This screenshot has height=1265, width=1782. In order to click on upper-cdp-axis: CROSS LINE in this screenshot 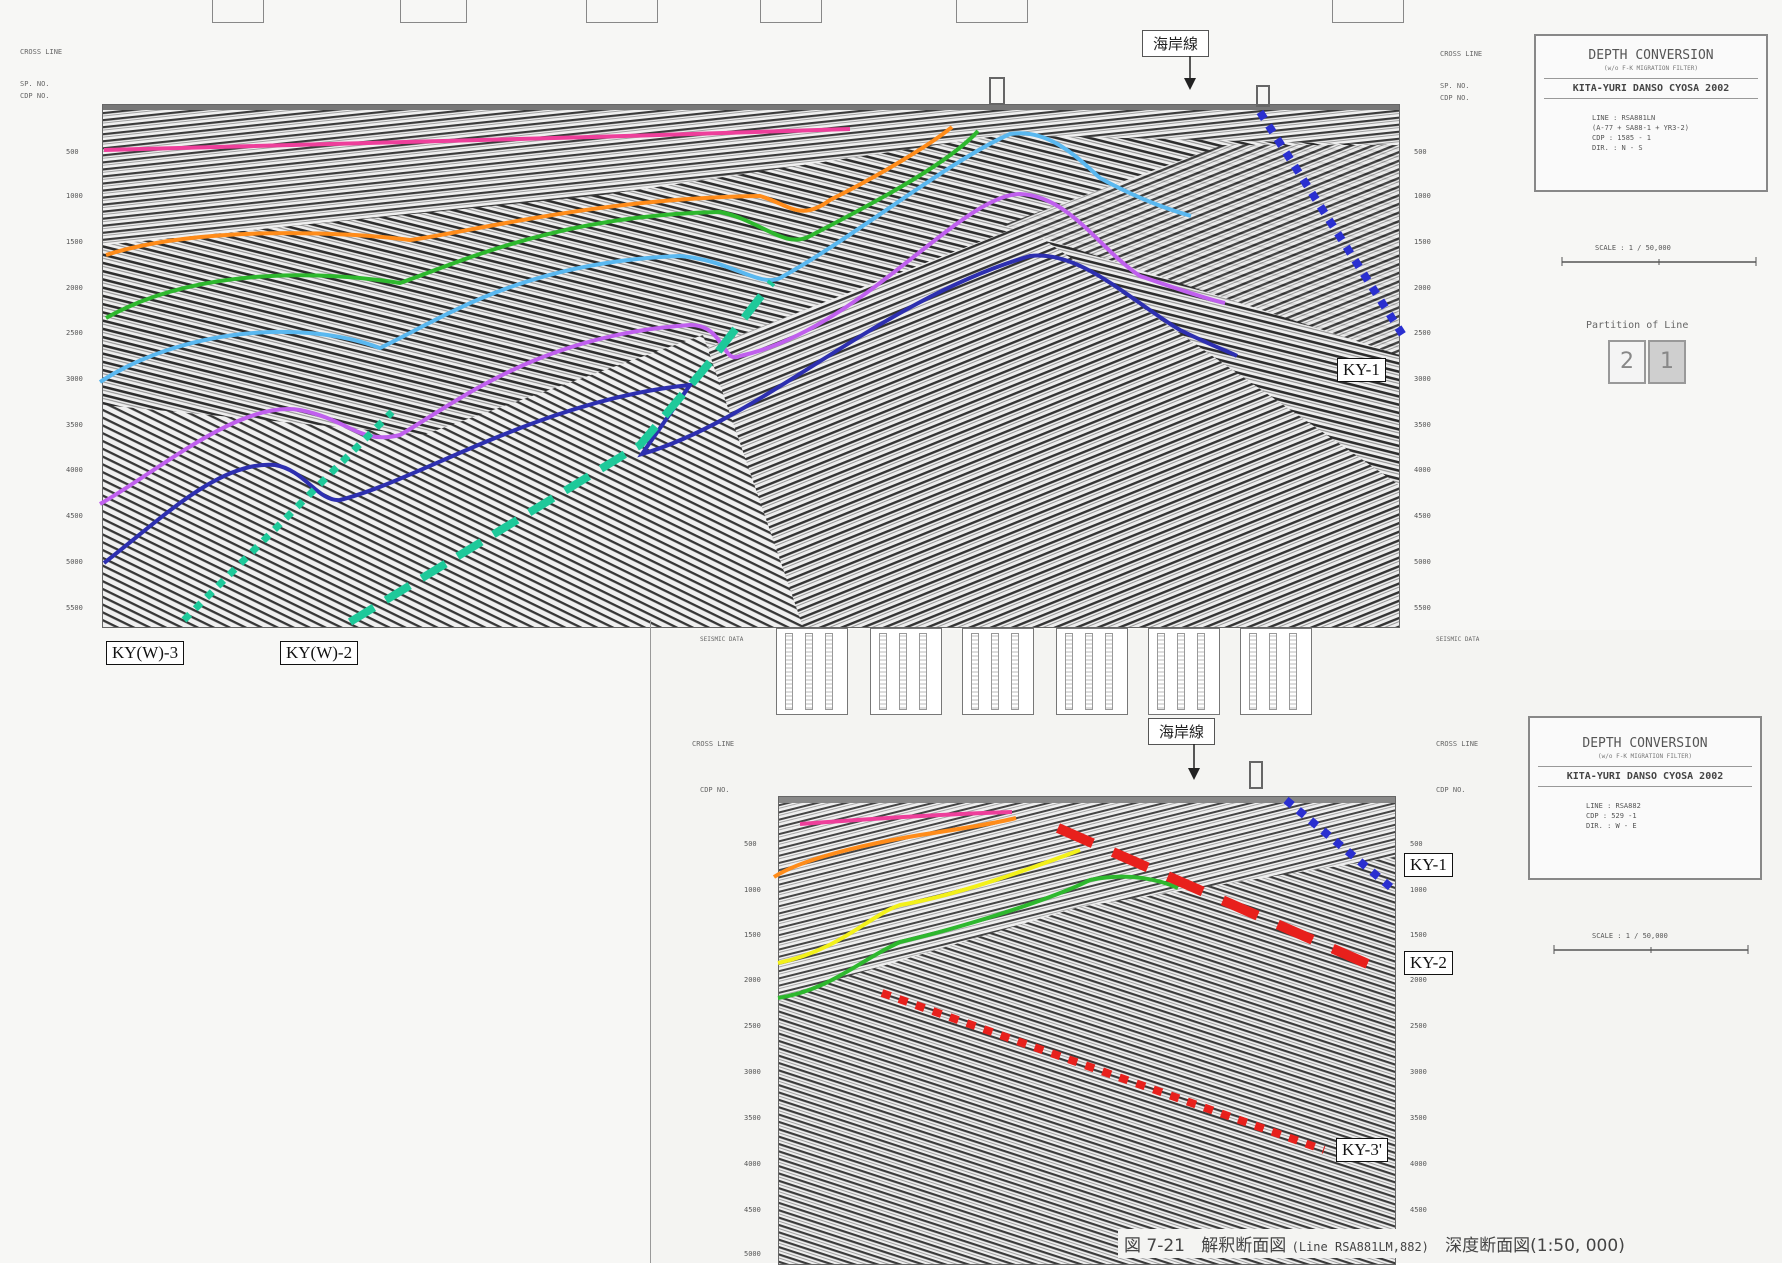, I will do `click(41, 52)`.